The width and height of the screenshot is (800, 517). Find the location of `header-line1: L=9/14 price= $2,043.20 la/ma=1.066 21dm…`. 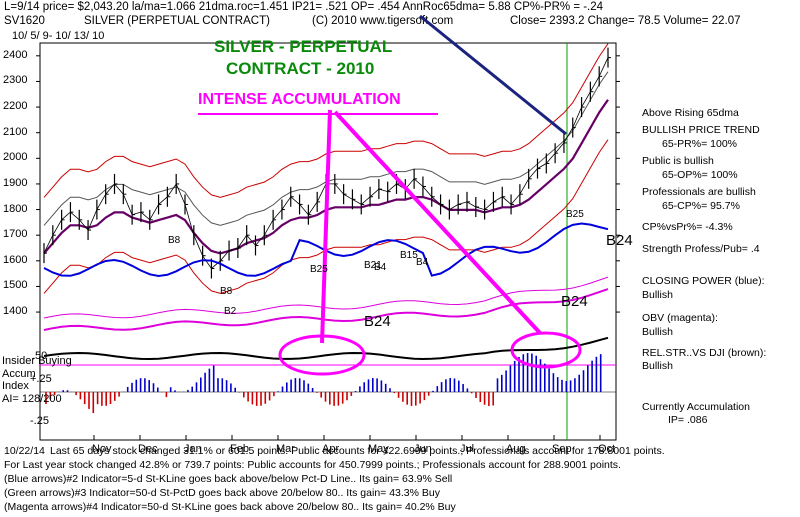

header-line1: L=9/14 price= $2,043.20 la/ma=1.066 21dm… is located at coordinates (304, 7).